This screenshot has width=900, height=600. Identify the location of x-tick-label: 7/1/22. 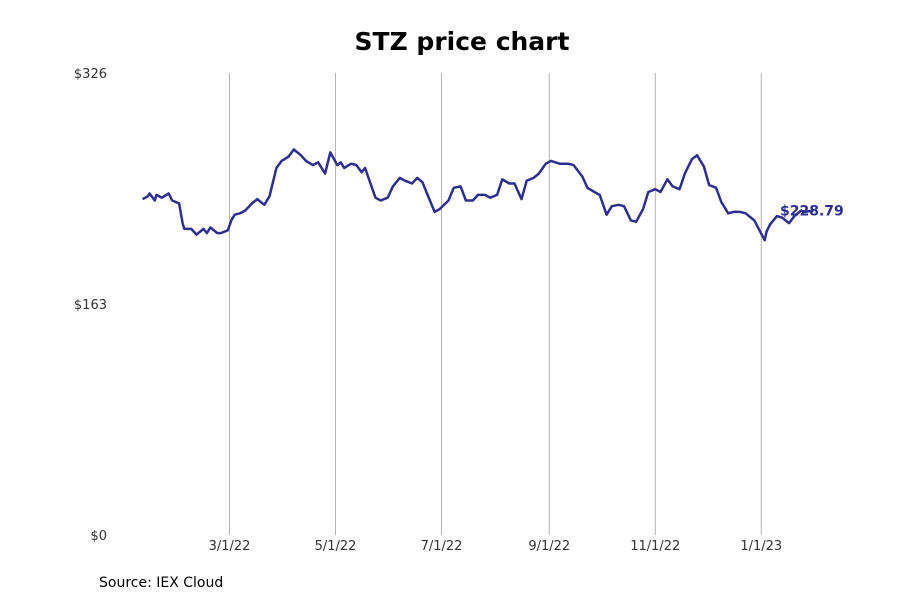
(442, 546).